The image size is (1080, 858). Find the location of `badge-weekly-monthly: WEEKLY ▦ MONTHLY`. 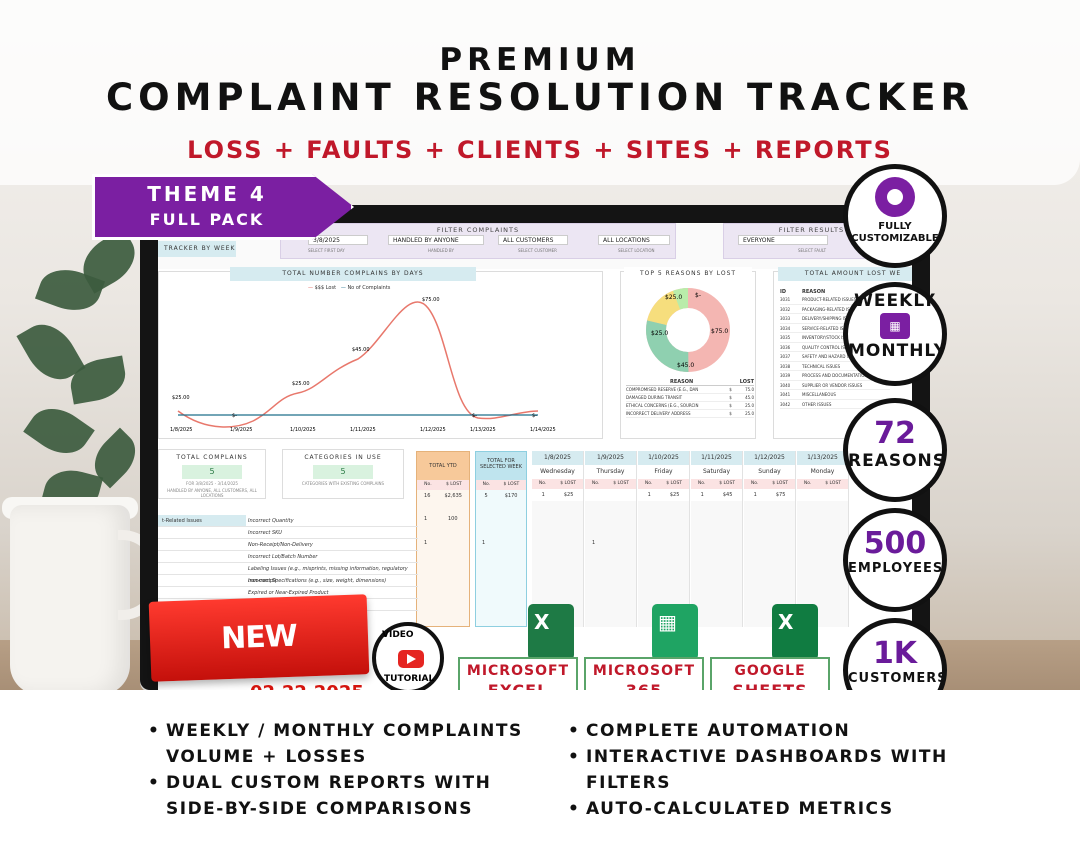

badge-weekly-monthly: WEEKLY ▦ MONTHLY is located at coordinates (895, 334).